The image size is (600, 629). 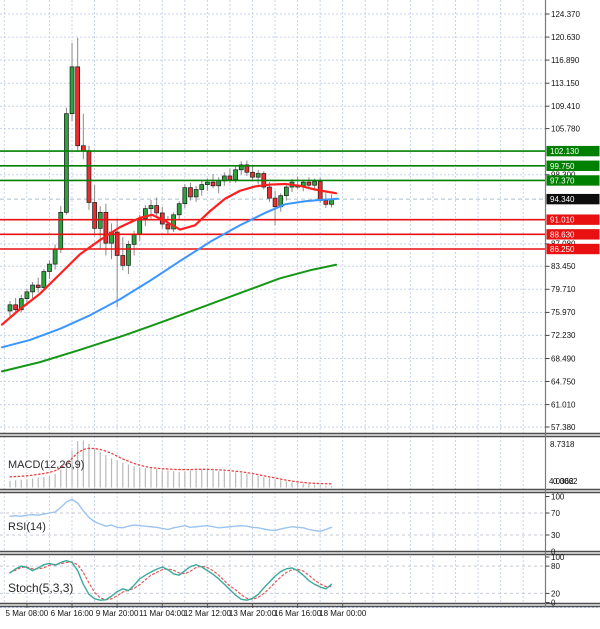 What do you see at coordinates (563, 427) in the screenshot?
I see `price-axis-label: 57.380` at bounding box center [563, 427].